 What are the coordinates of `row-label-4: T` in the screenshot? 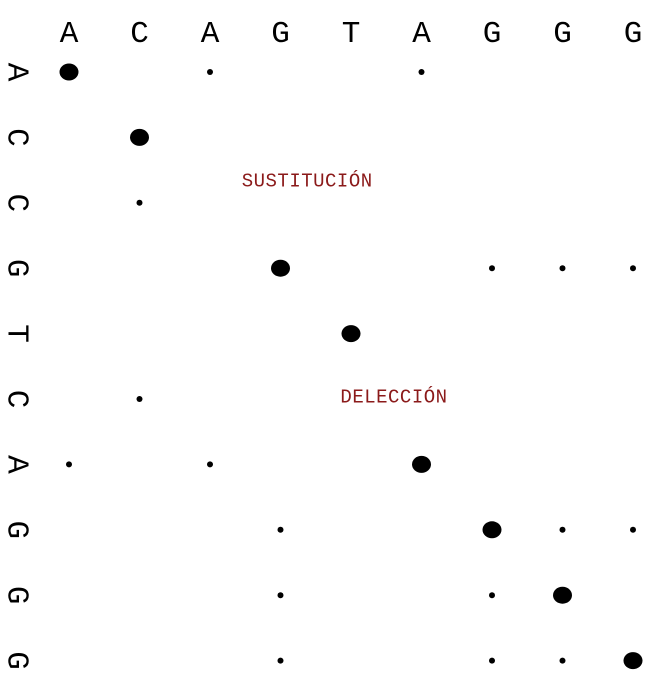 It's located at (17, 333).